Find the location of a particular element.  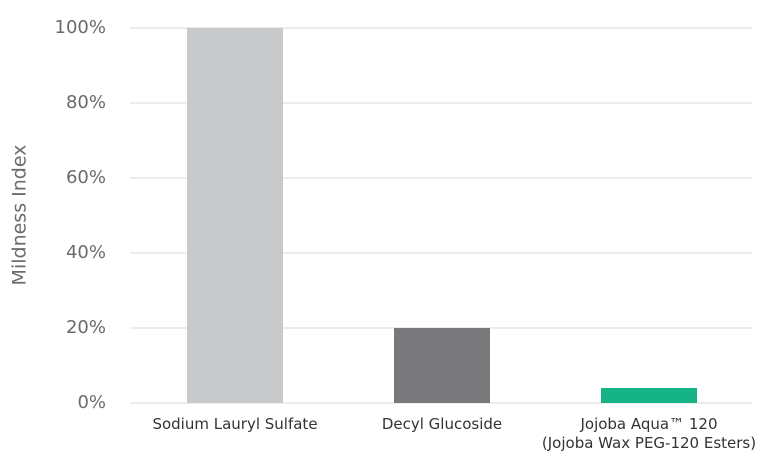

y-tick-label: 20% is located at coordinates (86, 327).